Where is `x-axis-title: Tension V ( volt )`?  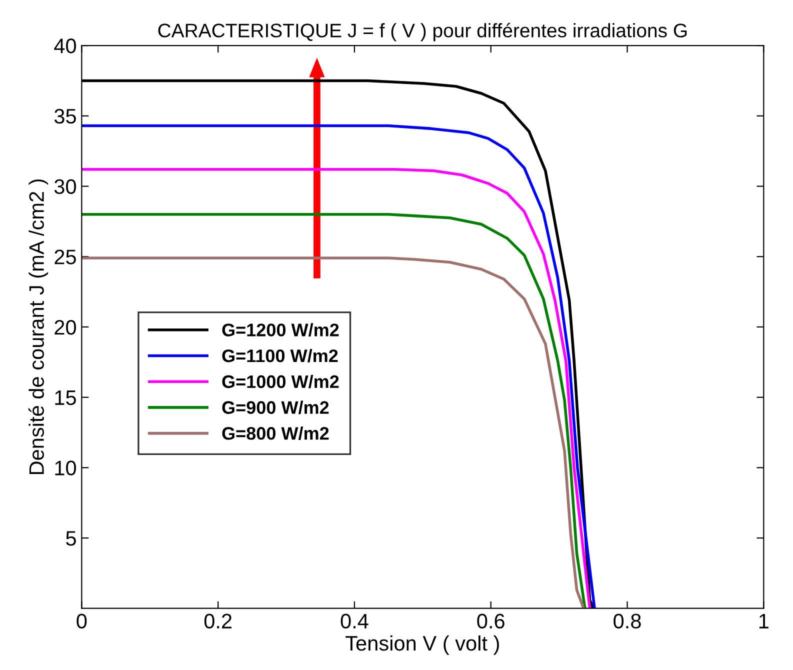 x-axis-title: Tension V ( volt ) is located at coordinates (422, 645).